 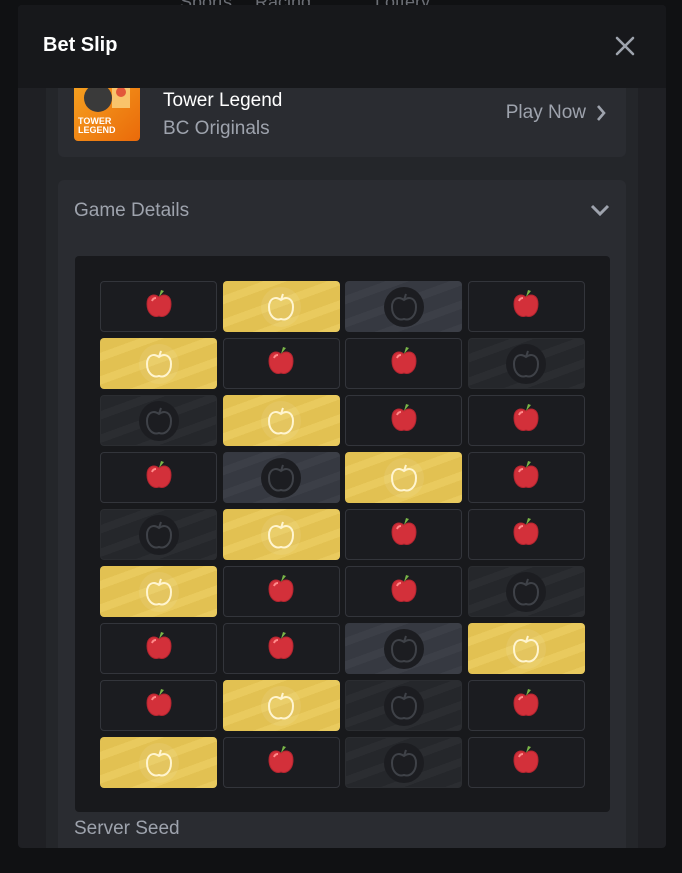 What do you see at coordinates (216, 128) in the screenshot?
I see `game-provider: BC Originals` at bounding box center [216, 128].